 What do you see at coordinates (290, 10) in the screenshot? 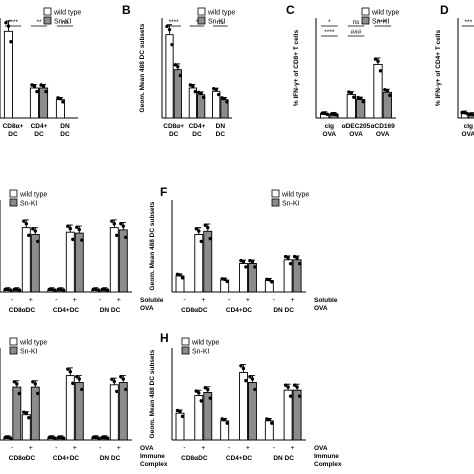
I see `panel-letter: C` at bounding box center [290, 10].